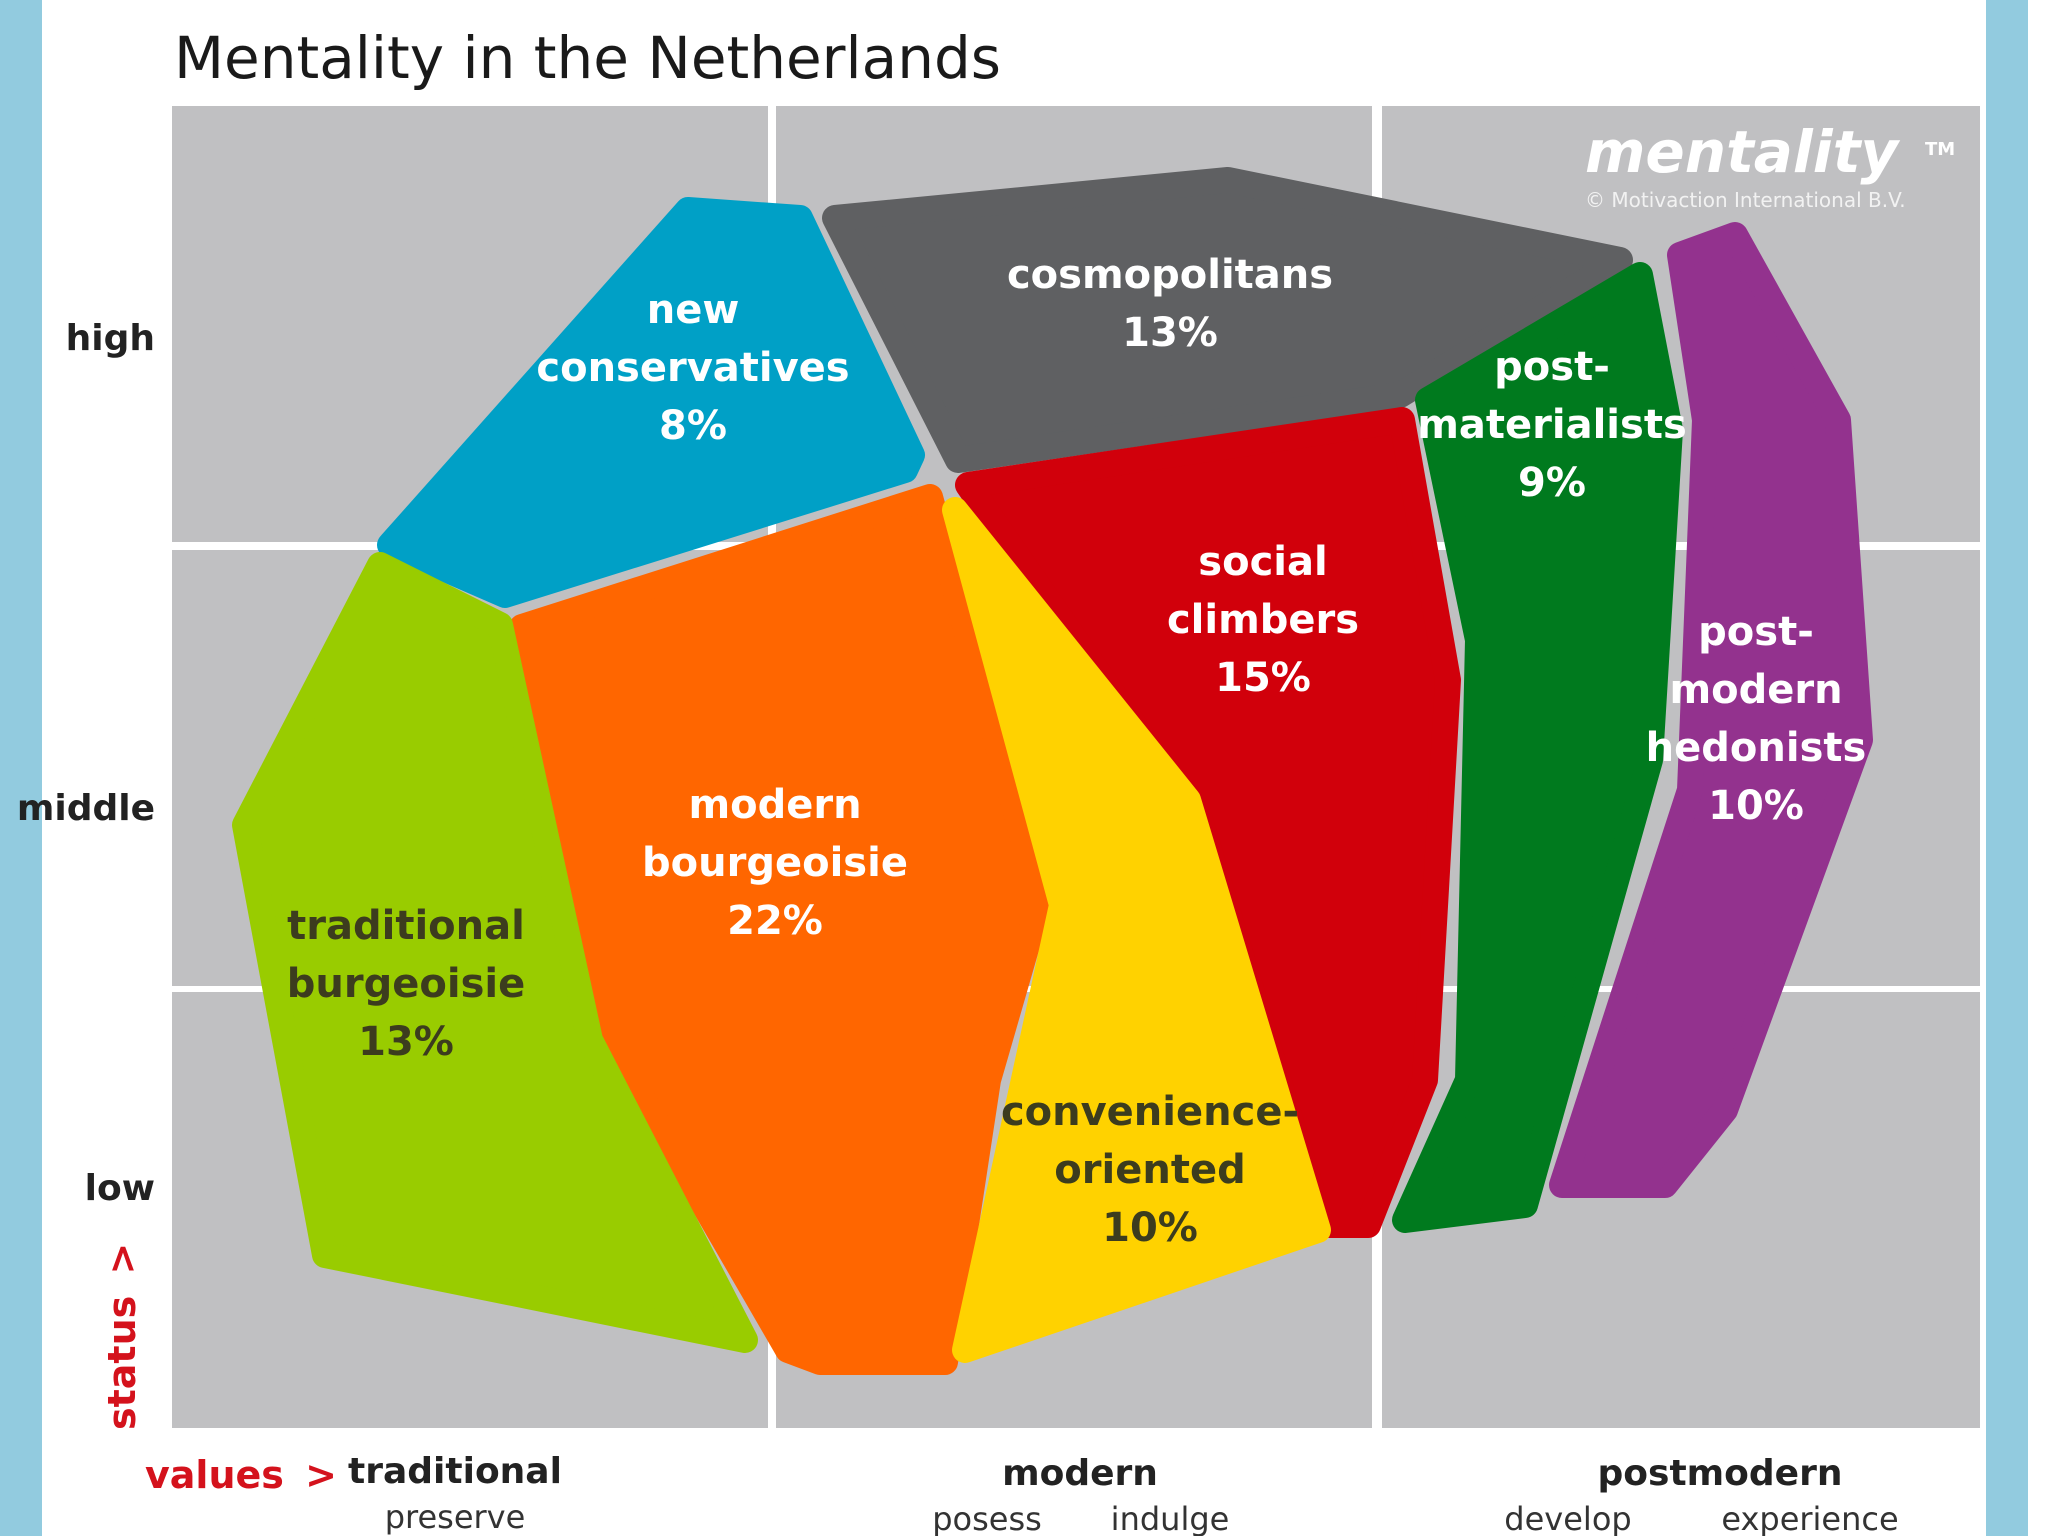 The width and height of the screenshot is (2048, 1536). I want to click on status-level-low: low, so click(120, 1188).